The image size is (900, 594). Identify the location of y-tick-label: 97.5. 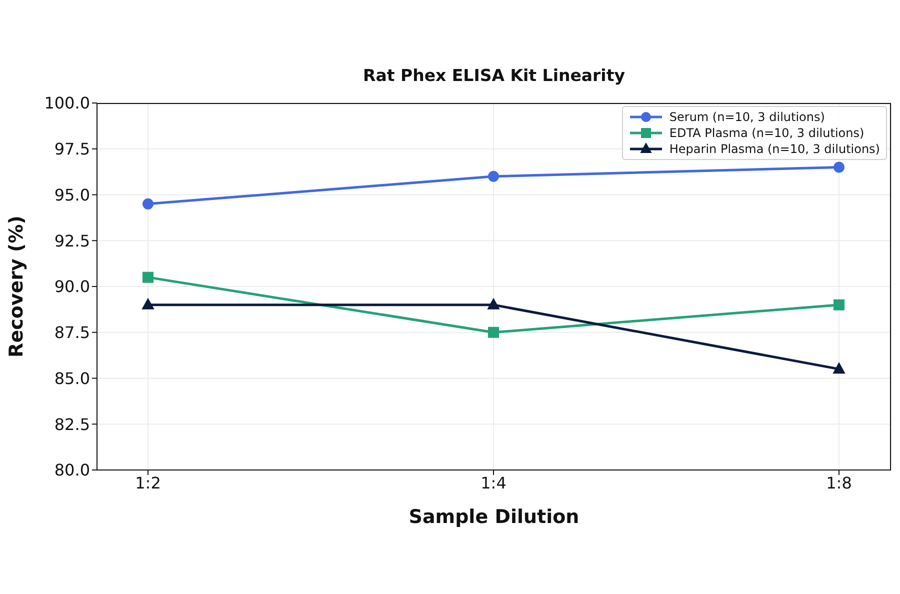
(72, 149).